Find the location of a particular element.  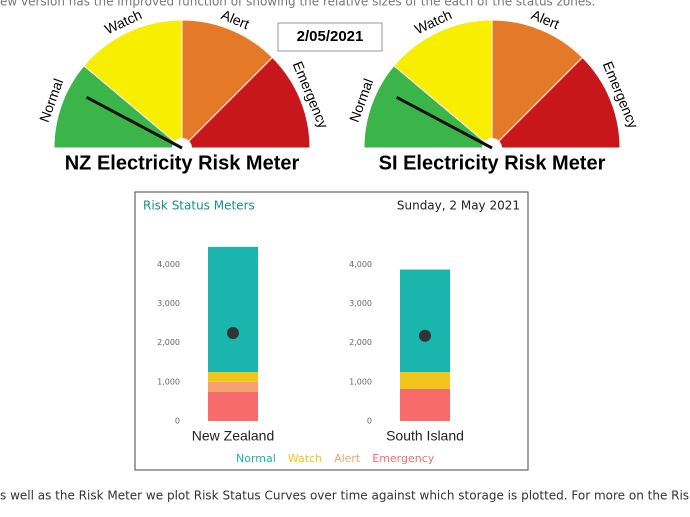

legend-entry: Normal is located at coordinates (256, 458).